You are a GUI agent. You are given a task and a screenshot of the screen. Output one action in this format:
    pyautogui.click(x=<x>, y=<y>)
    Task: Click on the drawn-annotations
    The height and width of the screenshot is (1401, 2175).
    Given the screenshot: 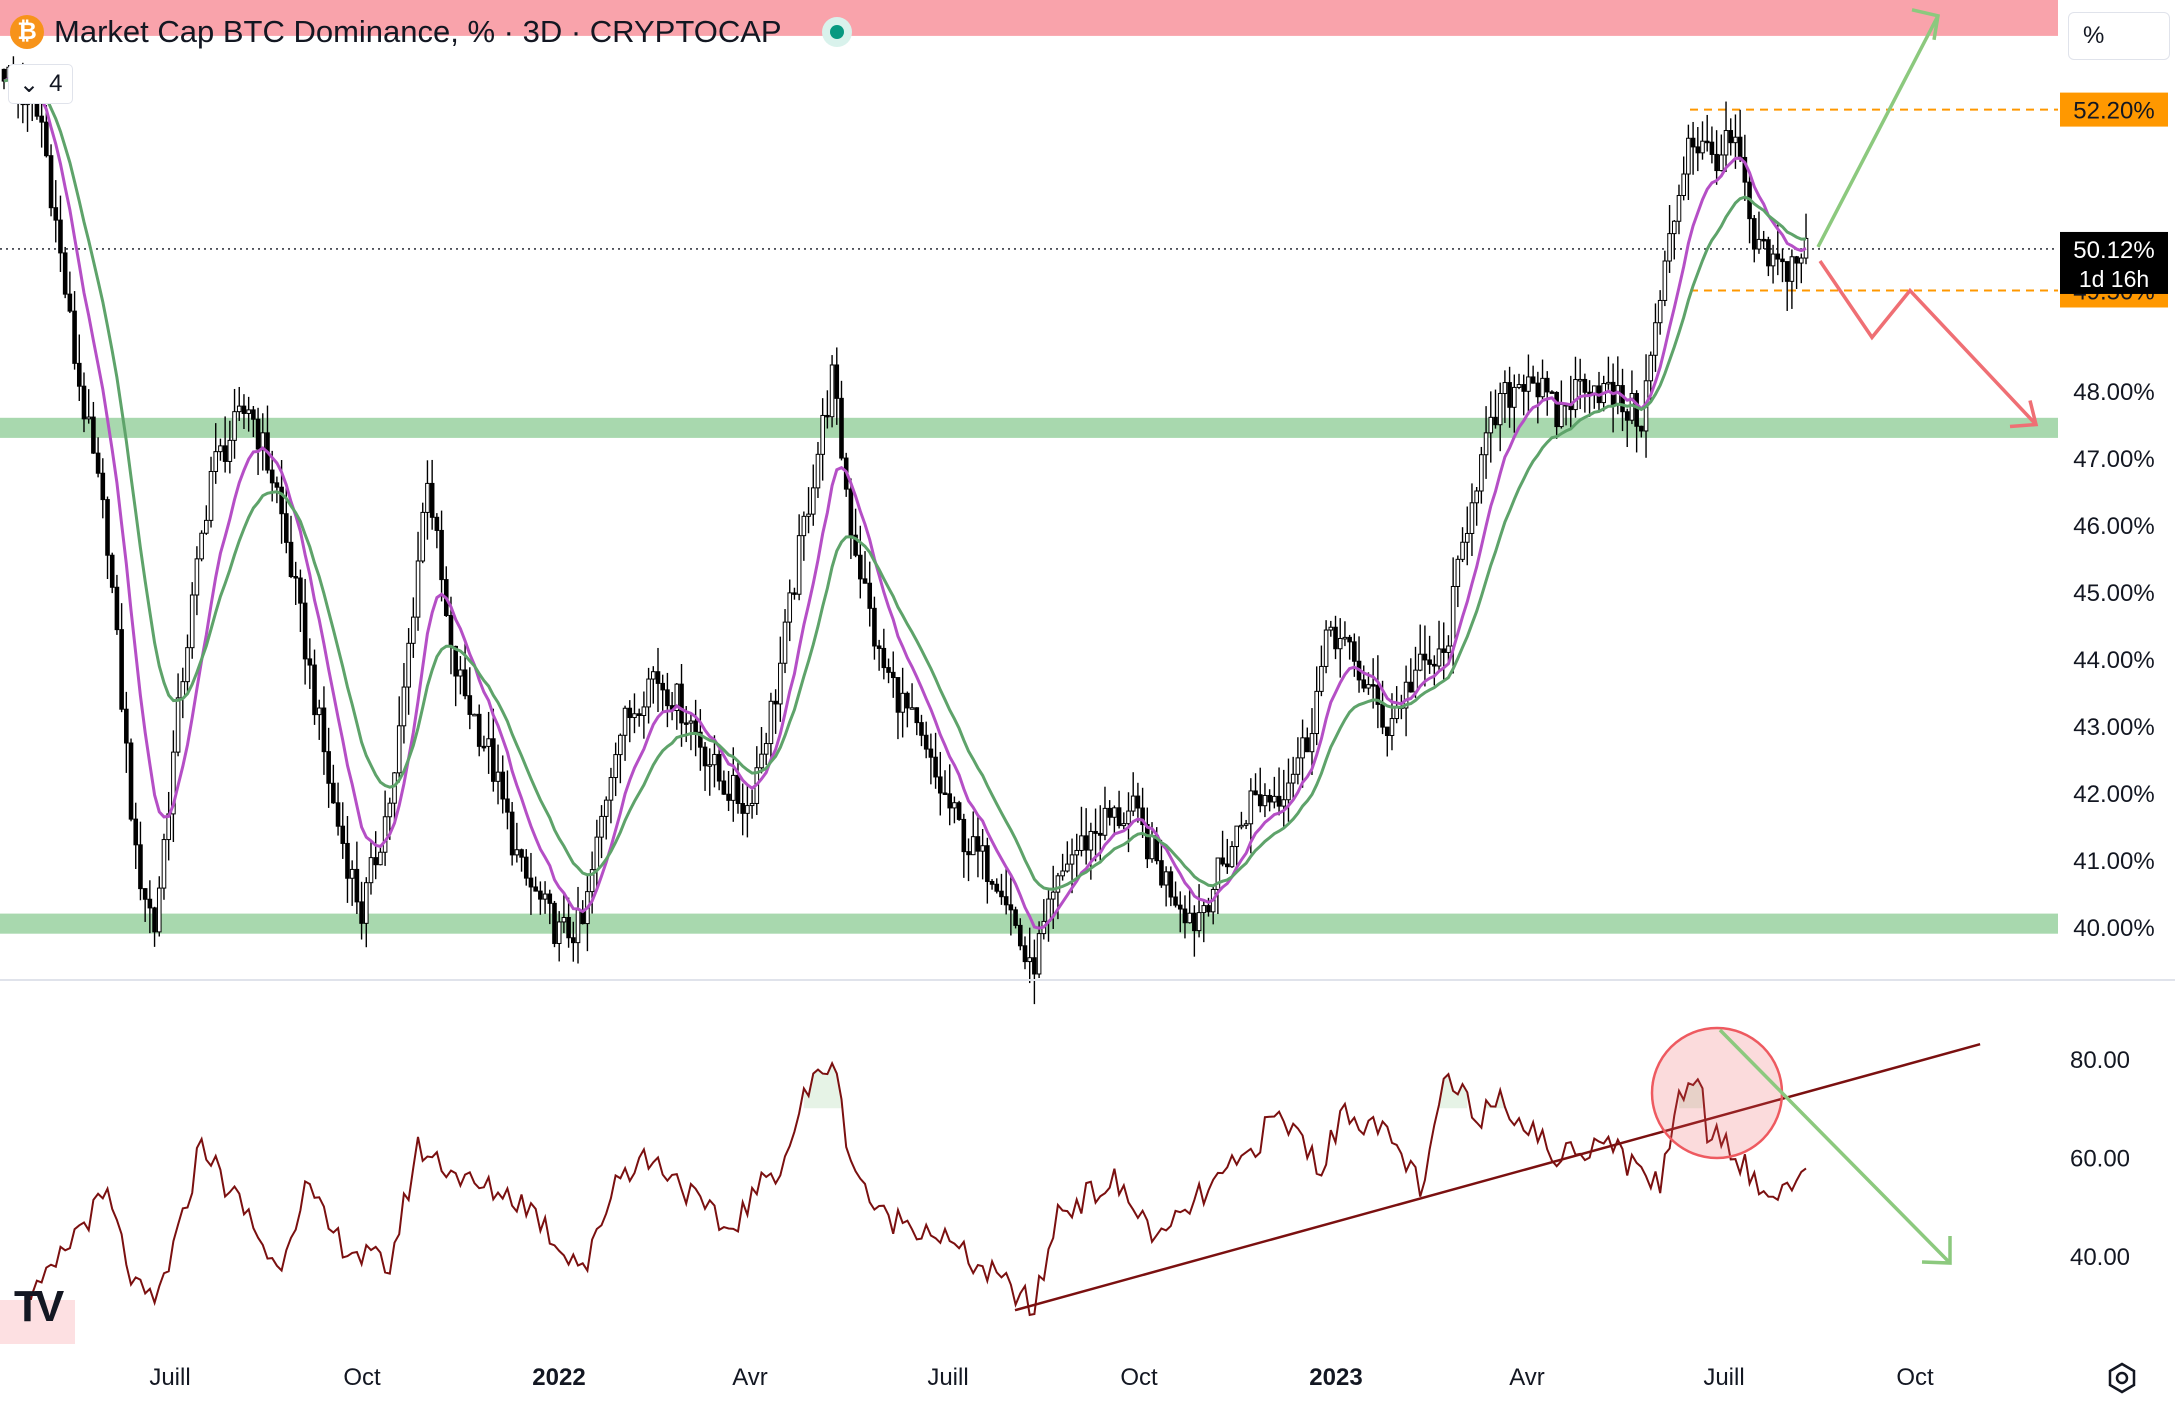 What is the action you would take?
    pyautogui.click(x=1927, y=218)
    